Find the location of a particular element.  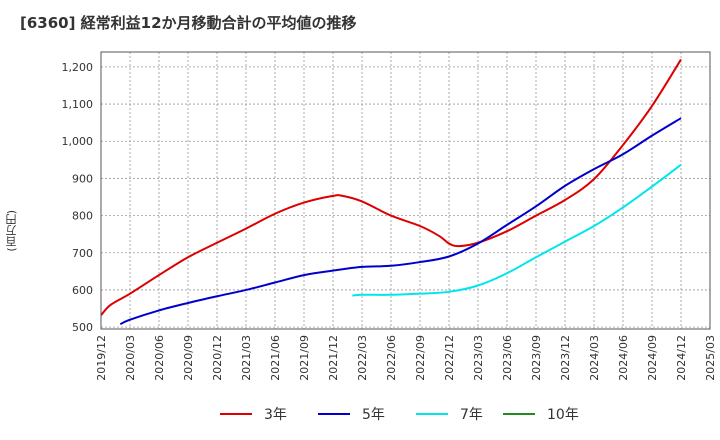

x-tick-label: 2021/09 is located at coordinates (304, 358).